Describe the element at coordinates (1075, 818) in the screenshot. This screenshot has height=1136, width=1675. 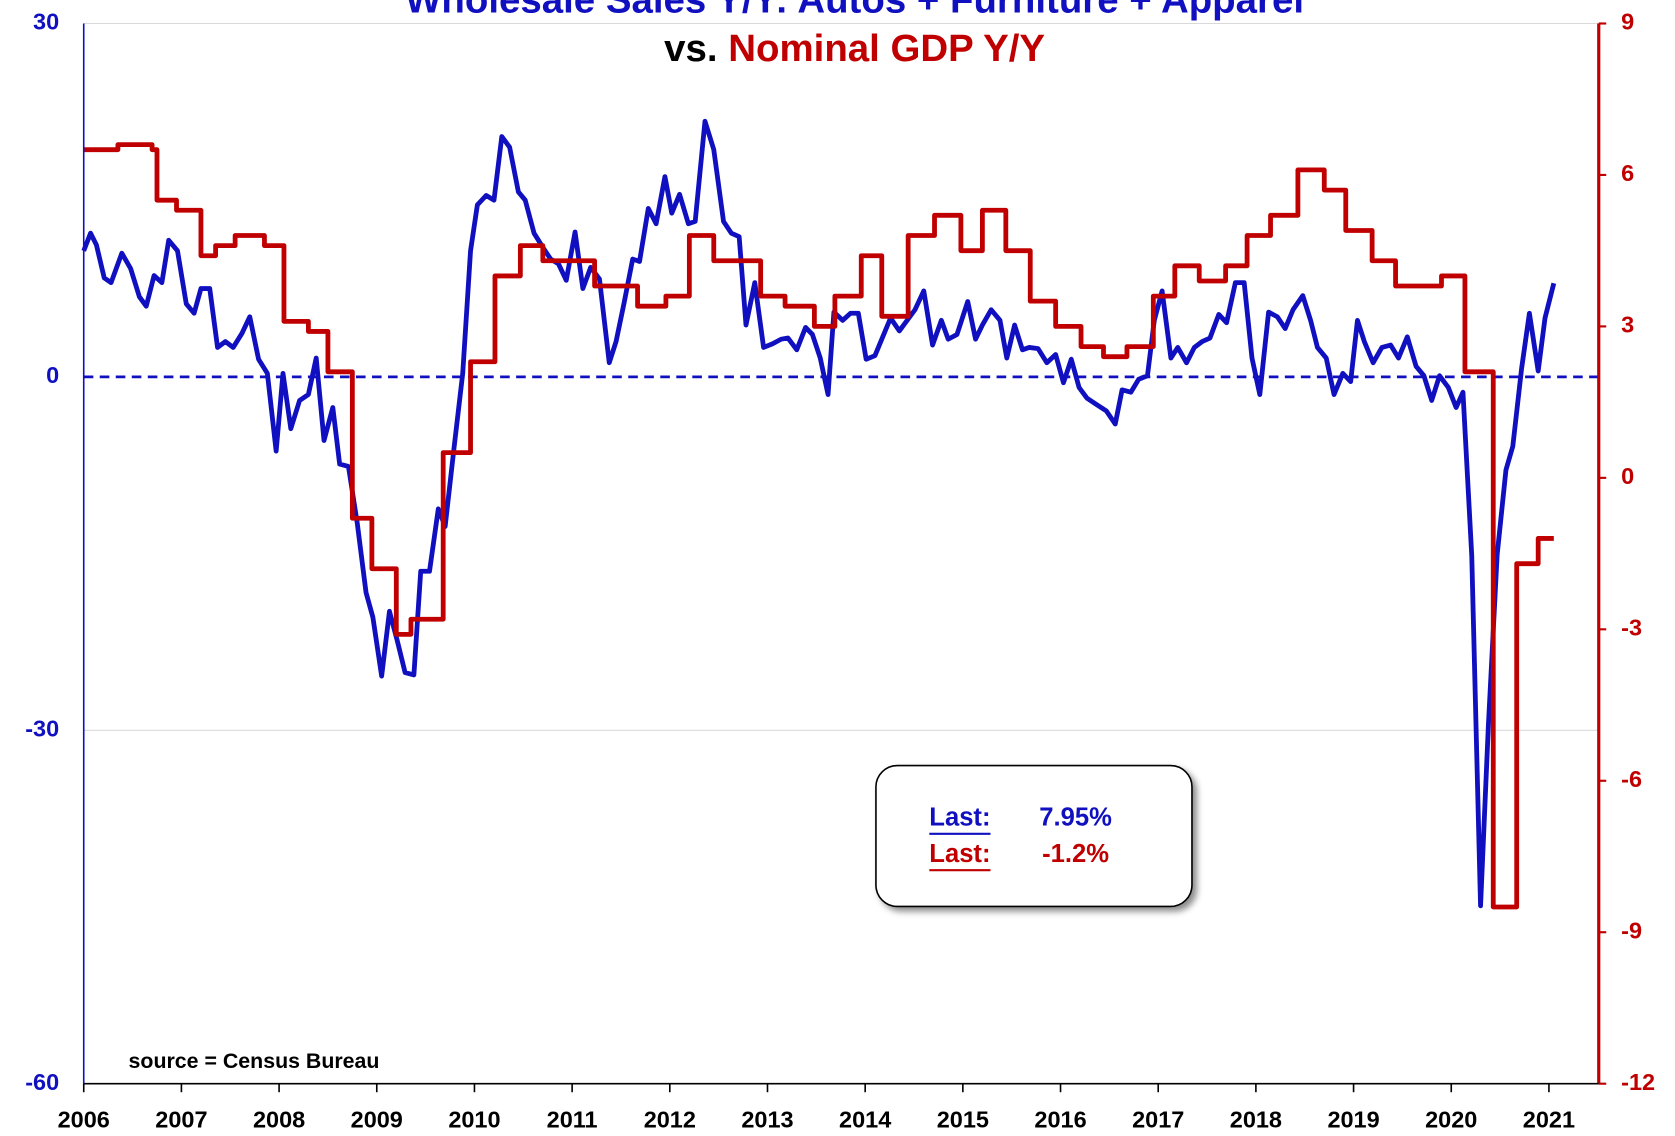
I see `annotation-value: 7.95%` at that location.